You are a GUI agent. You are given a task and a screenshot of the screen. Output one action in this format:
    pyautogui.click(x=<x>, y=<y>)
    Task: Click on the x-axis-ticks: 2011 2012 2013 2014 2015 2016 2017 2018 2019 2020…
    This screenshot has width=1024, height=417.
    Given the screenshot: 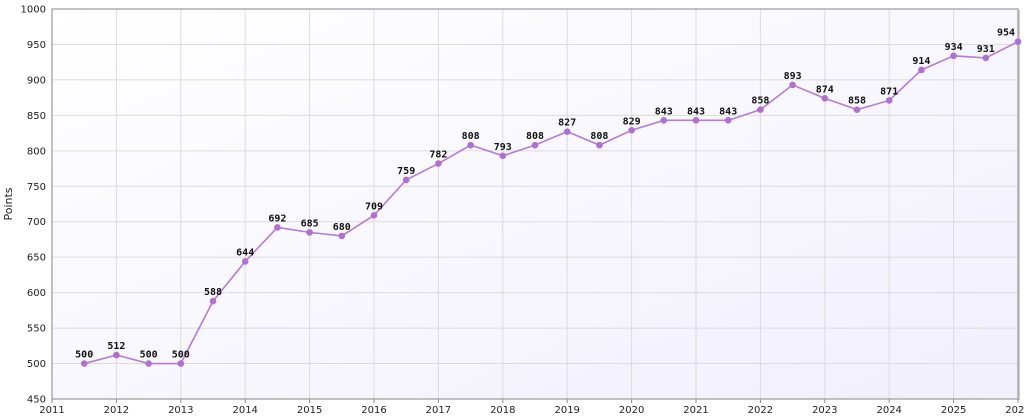 What is the action you would take?
    pyautogui.click(x=531, y=407)
    